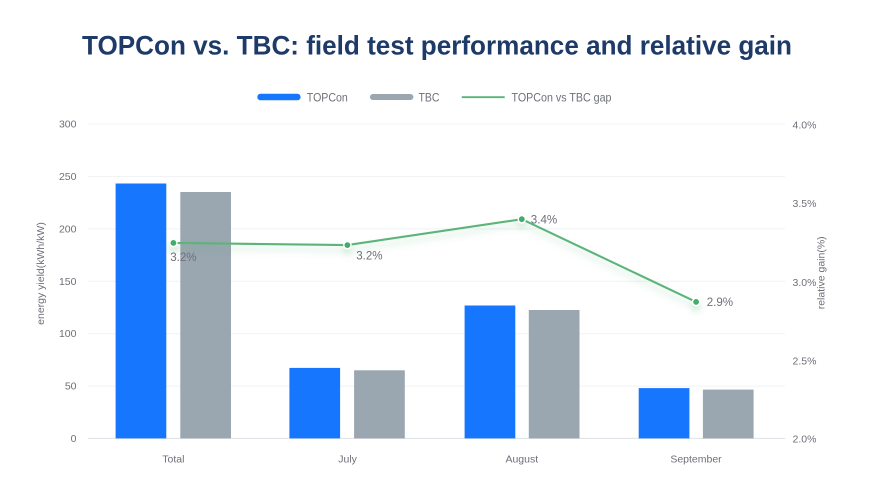 The image size is (872, 490). Describe the element at coordinates (562, 98) in the screenshot. I see `svg-text: TOPCon vs TBC gap` at that location.